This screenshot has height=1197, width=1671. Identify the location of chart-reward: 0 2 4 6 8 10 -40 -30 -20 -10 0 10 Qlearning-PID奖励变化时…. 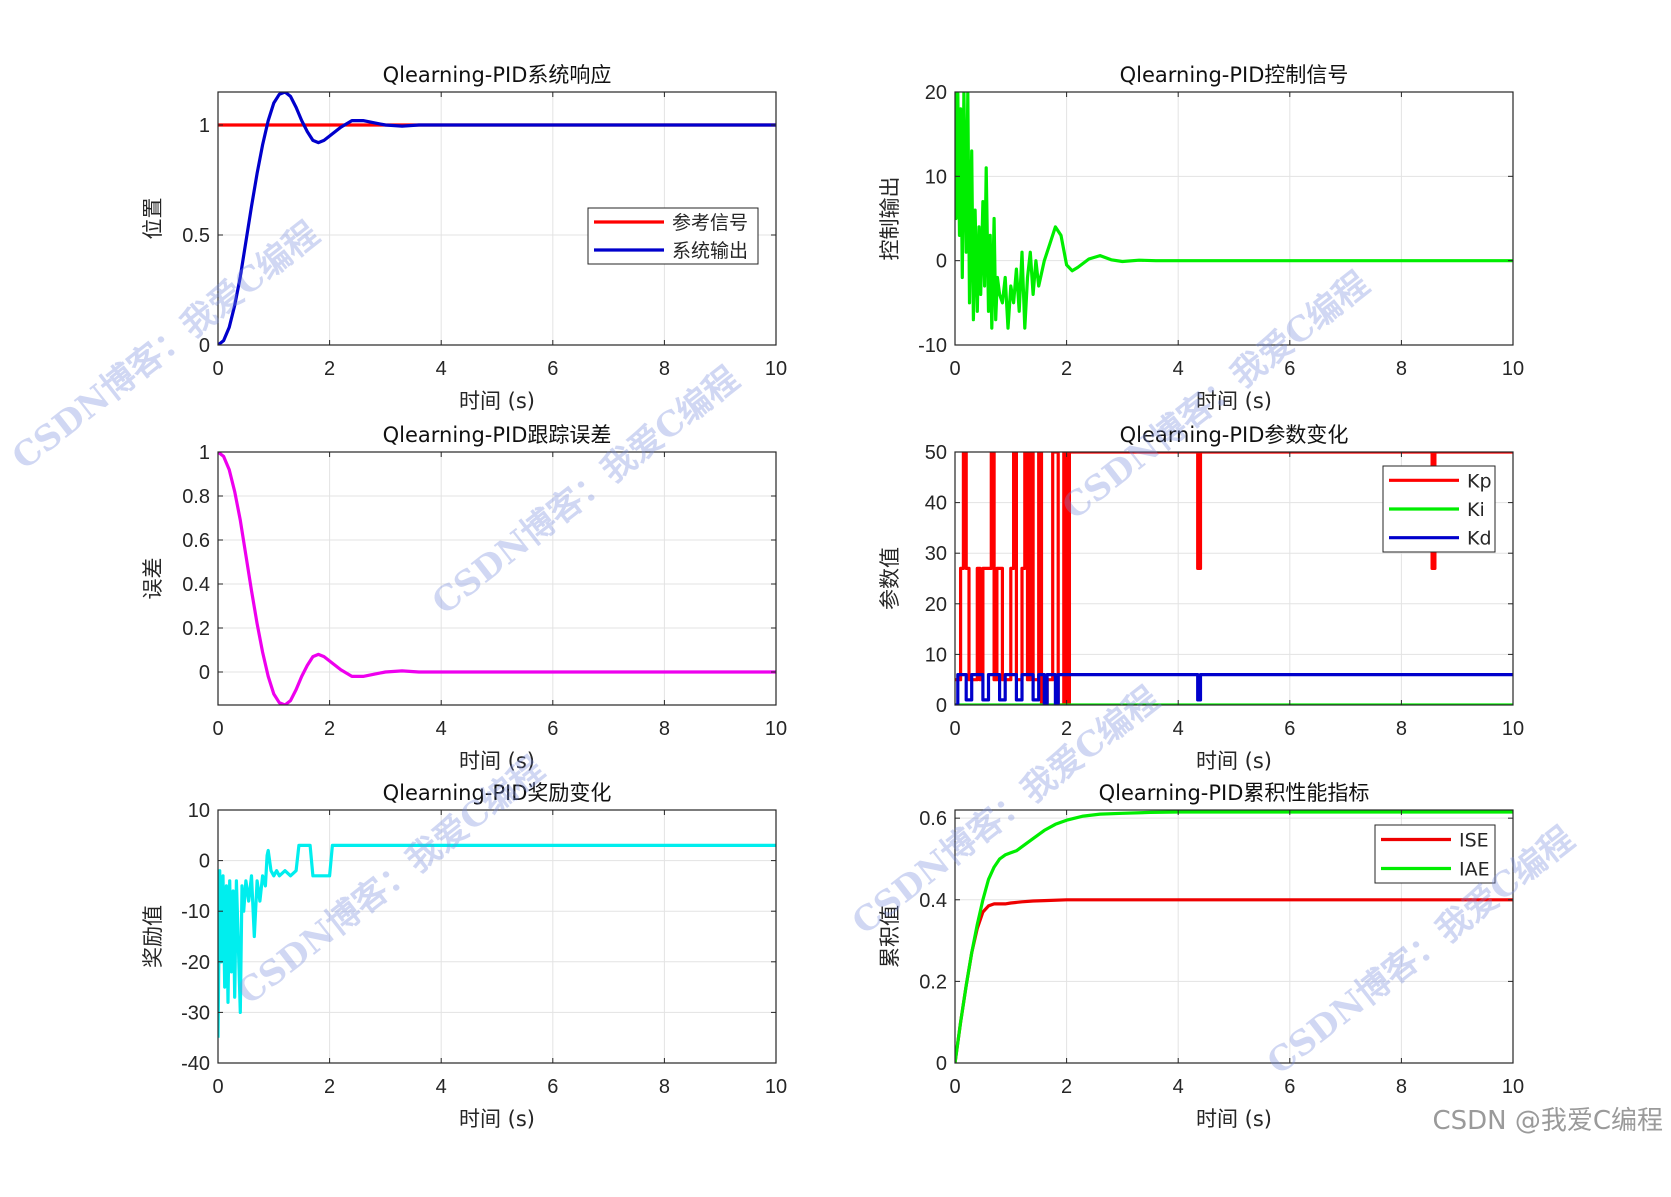
(464, 956).